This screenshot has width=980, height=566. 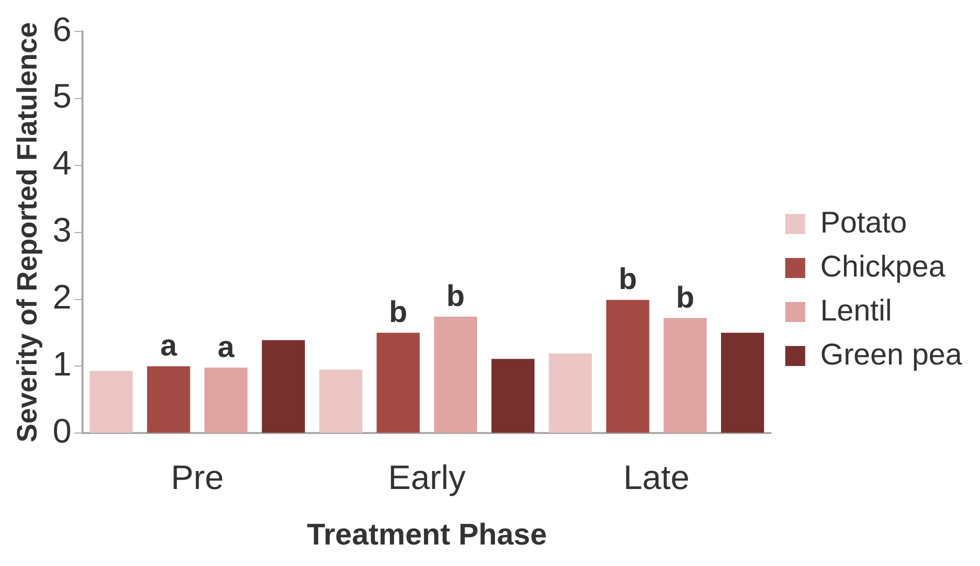 I want to click on x-tick-label: Early, so click(x=427, y=477).